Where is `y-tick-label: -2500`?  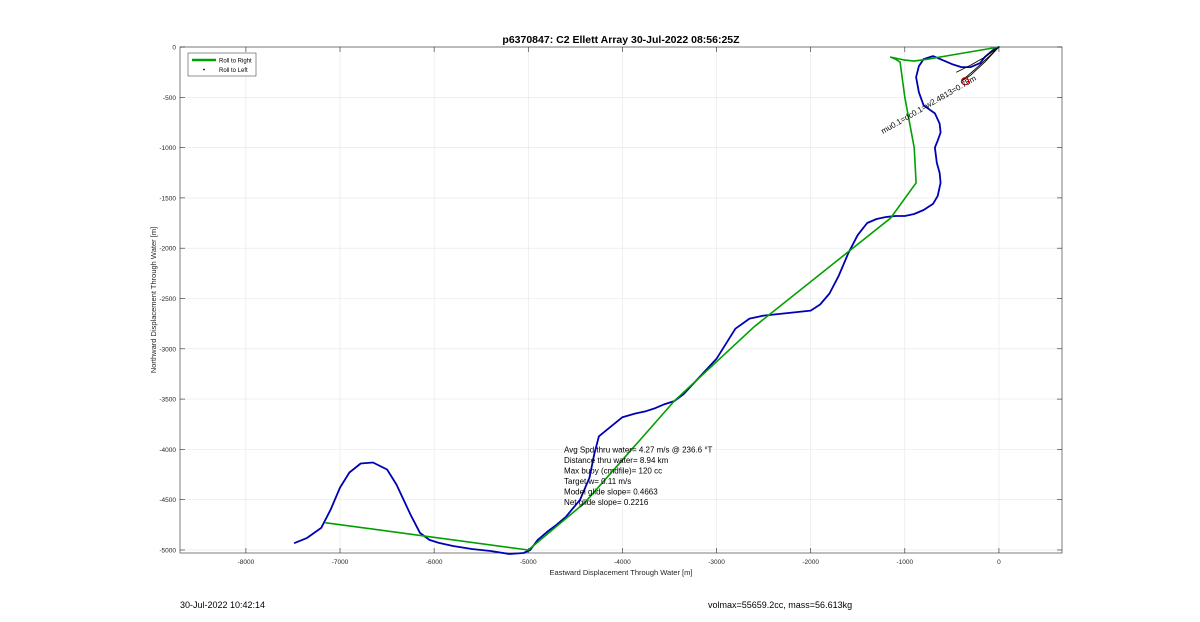
y-tick-label: -2500 is located at coordinates (167, 299).